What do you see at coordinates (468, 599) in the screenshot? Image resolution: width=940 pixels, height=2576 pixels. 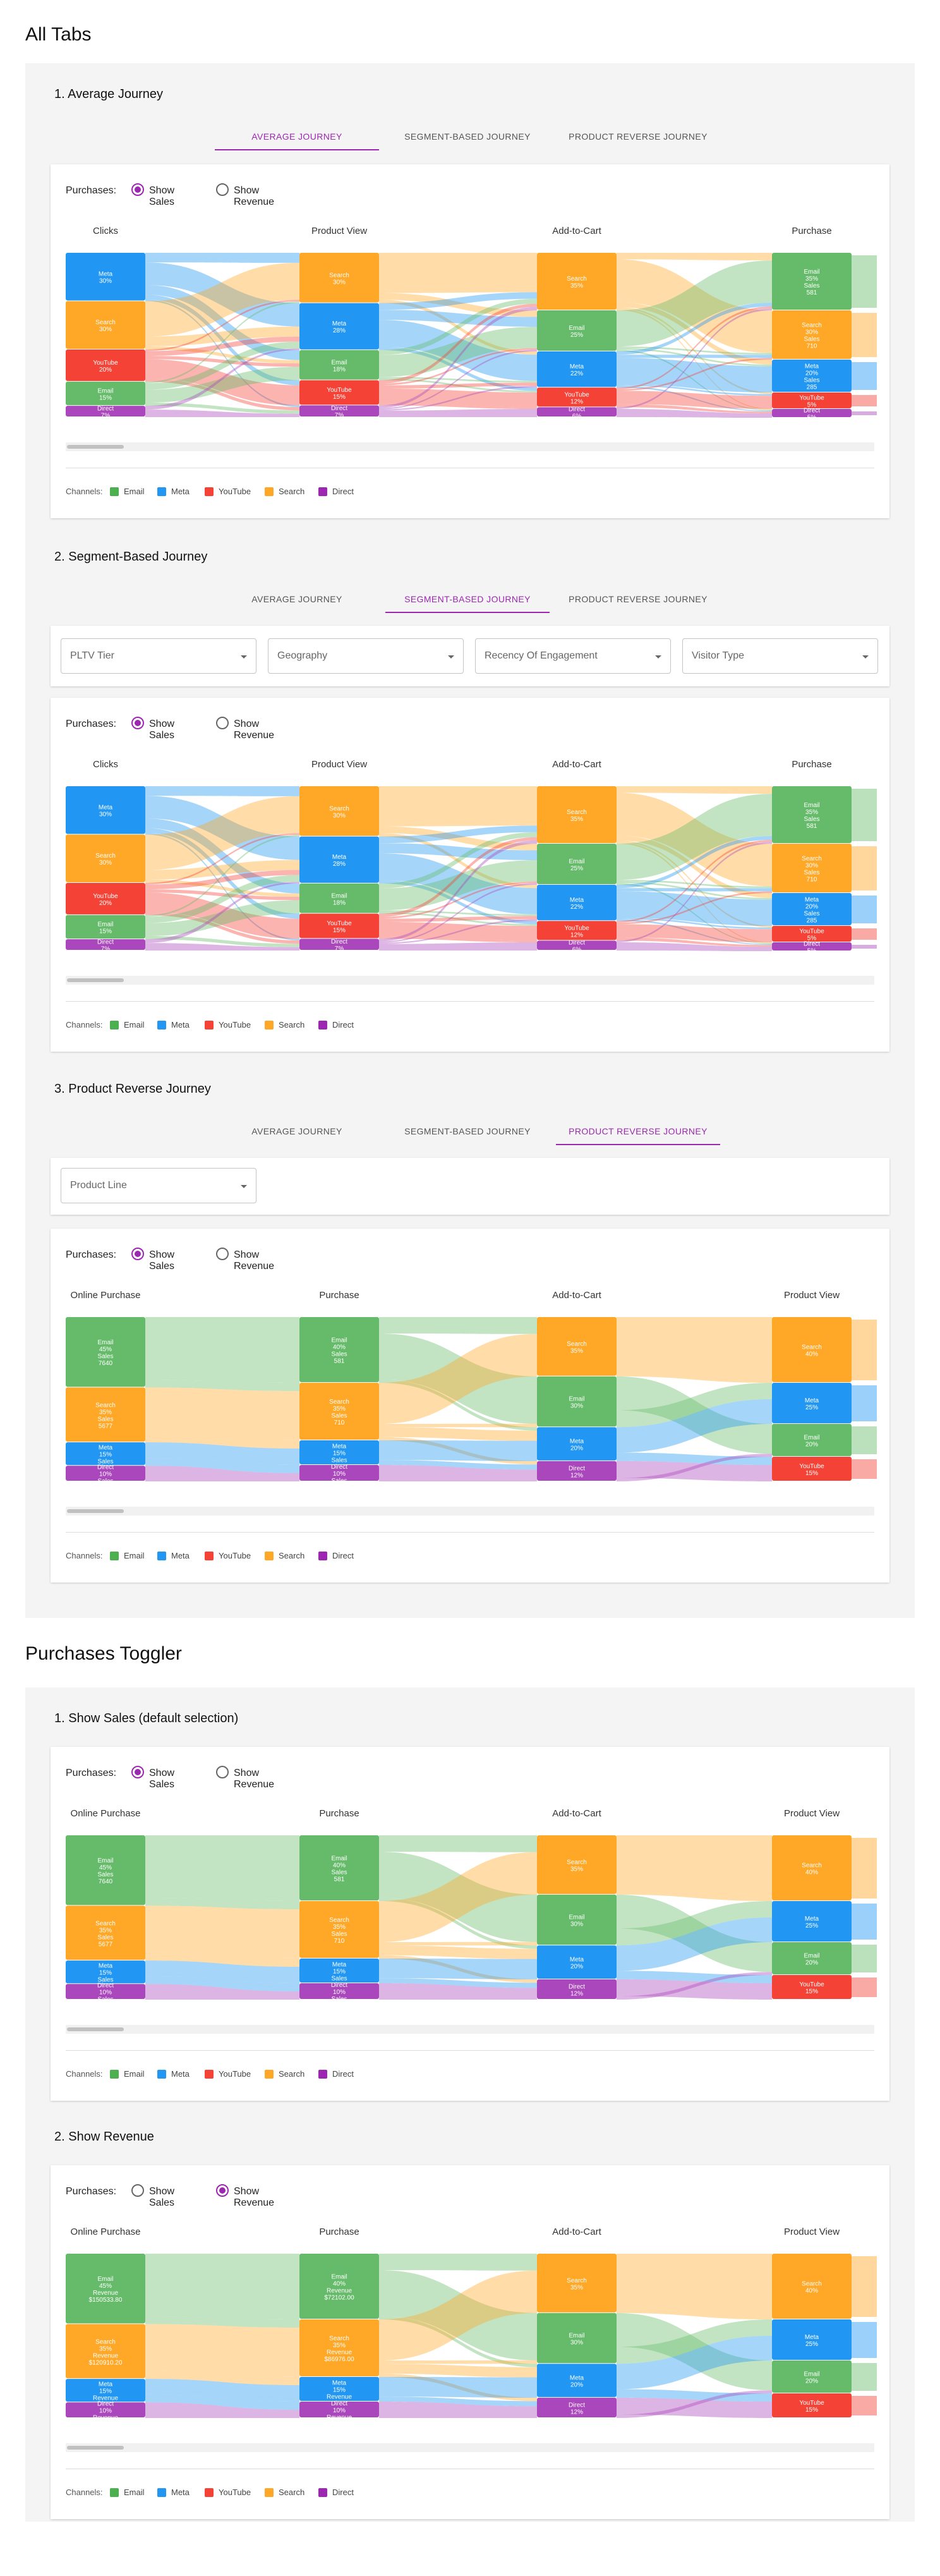 I see `tab-segment-journey: SEGMENT-BASED JOURNEY` at bounding box center [468, 599].